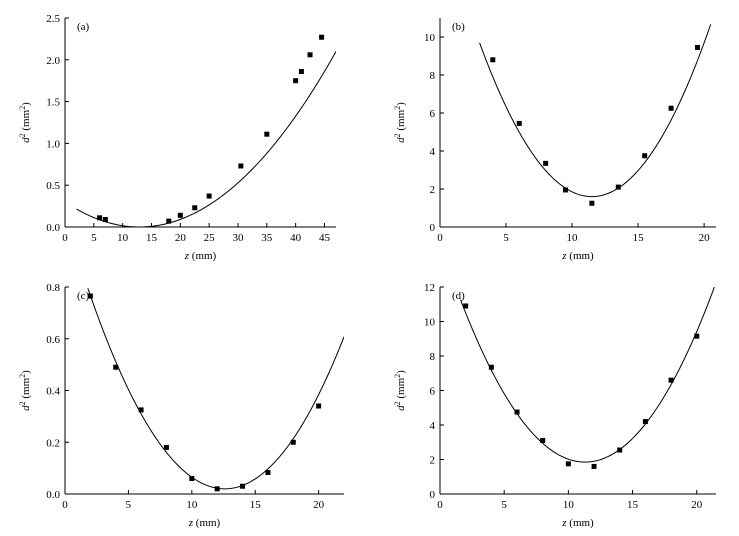 Image resolution: width=739 pixels, height=536 pixels. Describe the element at coordinates (53, 228) in the screenshot. I see `y-tick-label: 0.0` at that location.